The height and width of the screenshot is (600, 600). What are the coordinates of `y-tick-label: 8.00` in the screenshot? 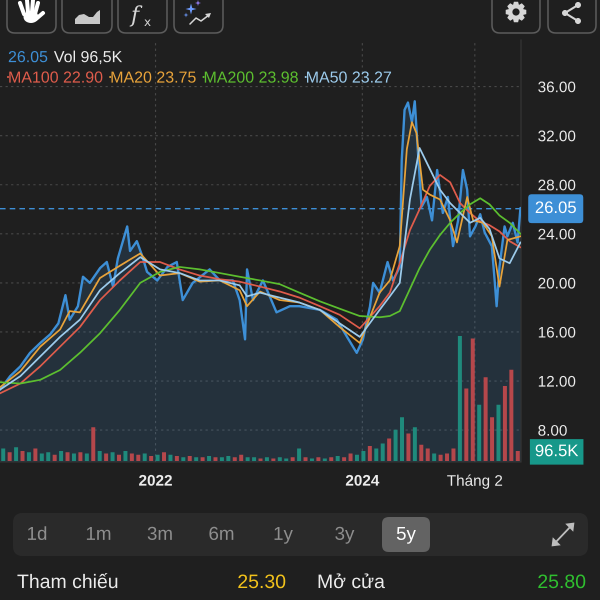 It's located at (552, 430).